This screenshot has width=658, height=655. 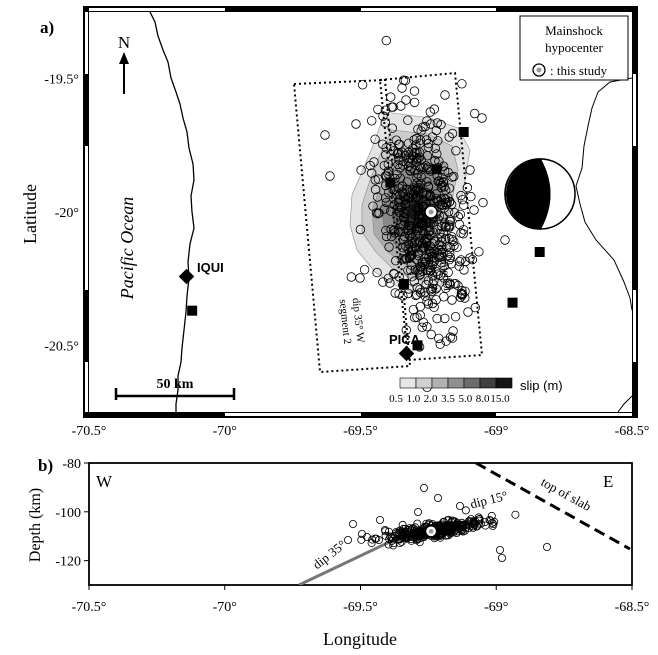 What do you see at coordinates (540, 194) in the screenshot?
I see `focal-mechanism-beachball` at bounding box center [540, 194].